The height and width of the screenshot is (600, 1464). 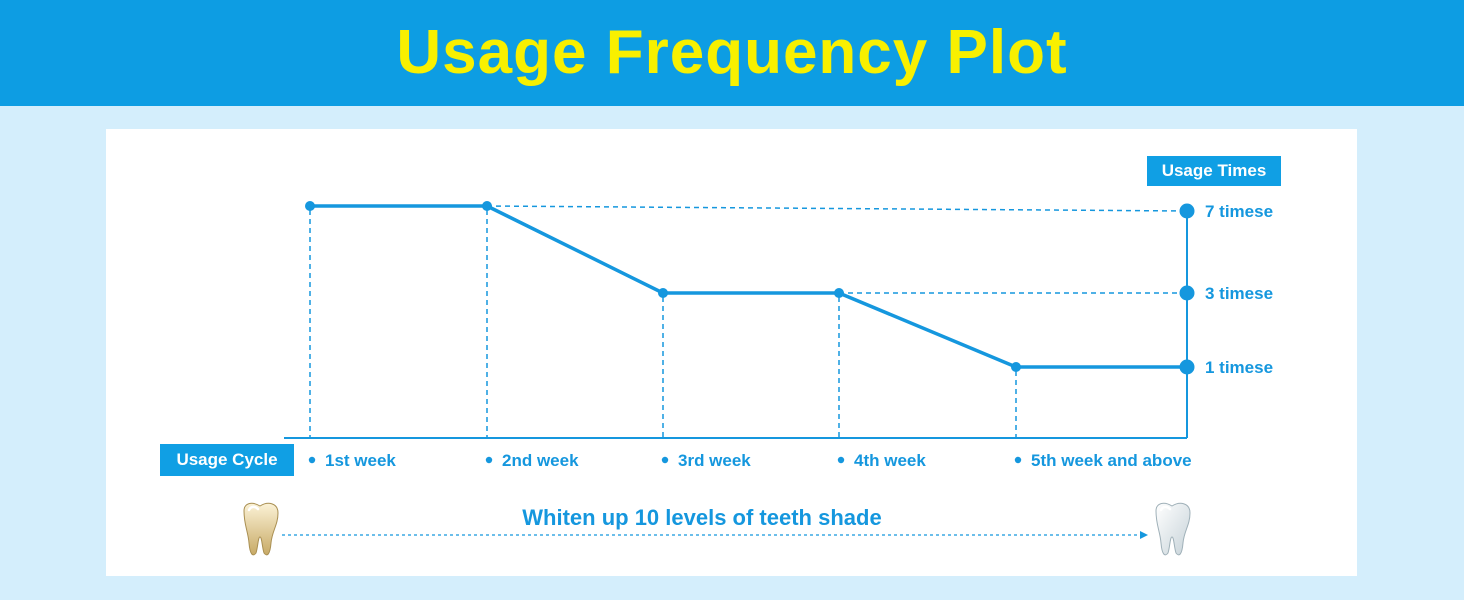 I want to click on whitening-tagline: Whiten up 10 levels of teeth shade, so click(x=701, y=517).